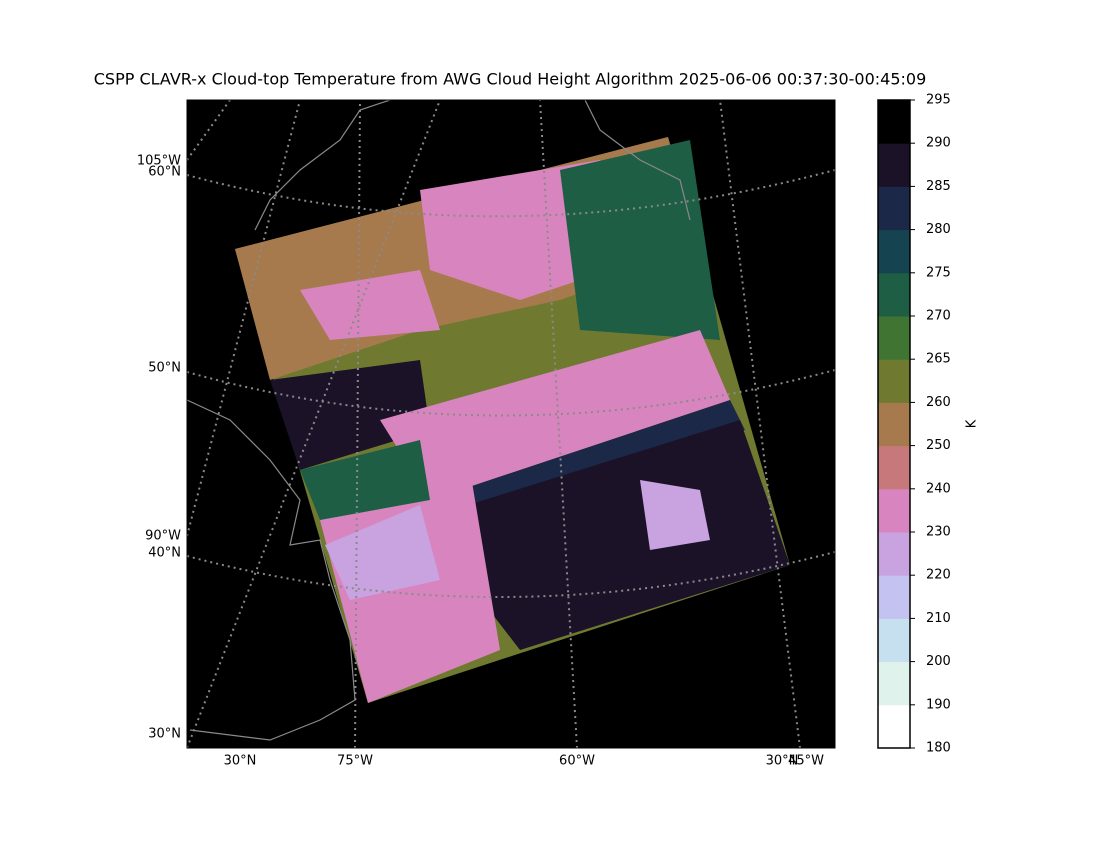 This screenshot has height=844, width=1120. What do you see at coordinates (938, 272) in the screenshot?
I see `colorbar-tick-label: 275` at bounding box center [938, 272].